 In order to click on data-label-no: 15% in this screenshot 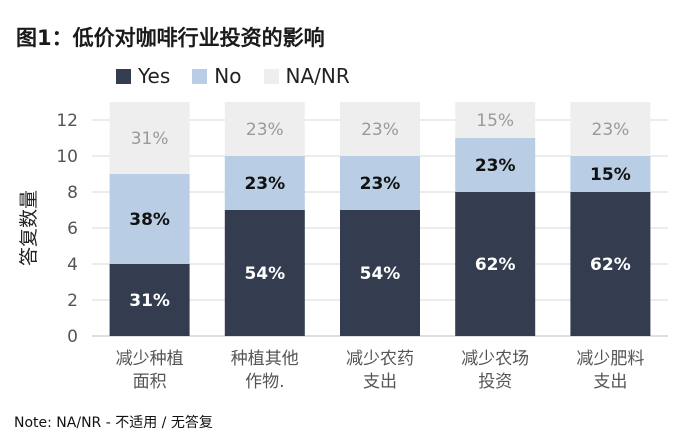, I will do `click(610, 175)`.